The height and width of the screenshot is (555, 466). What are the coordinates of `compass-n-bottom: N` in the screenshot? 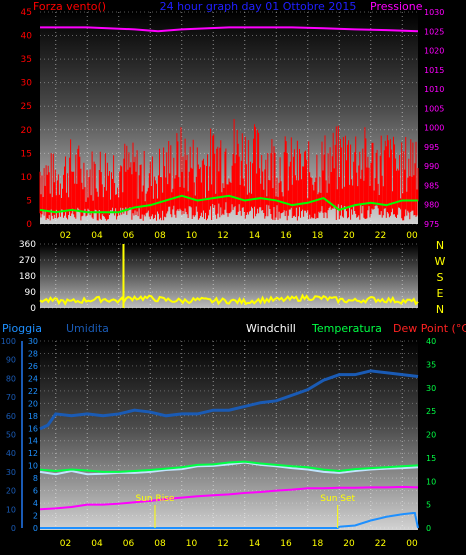 It's located at (440, 309).